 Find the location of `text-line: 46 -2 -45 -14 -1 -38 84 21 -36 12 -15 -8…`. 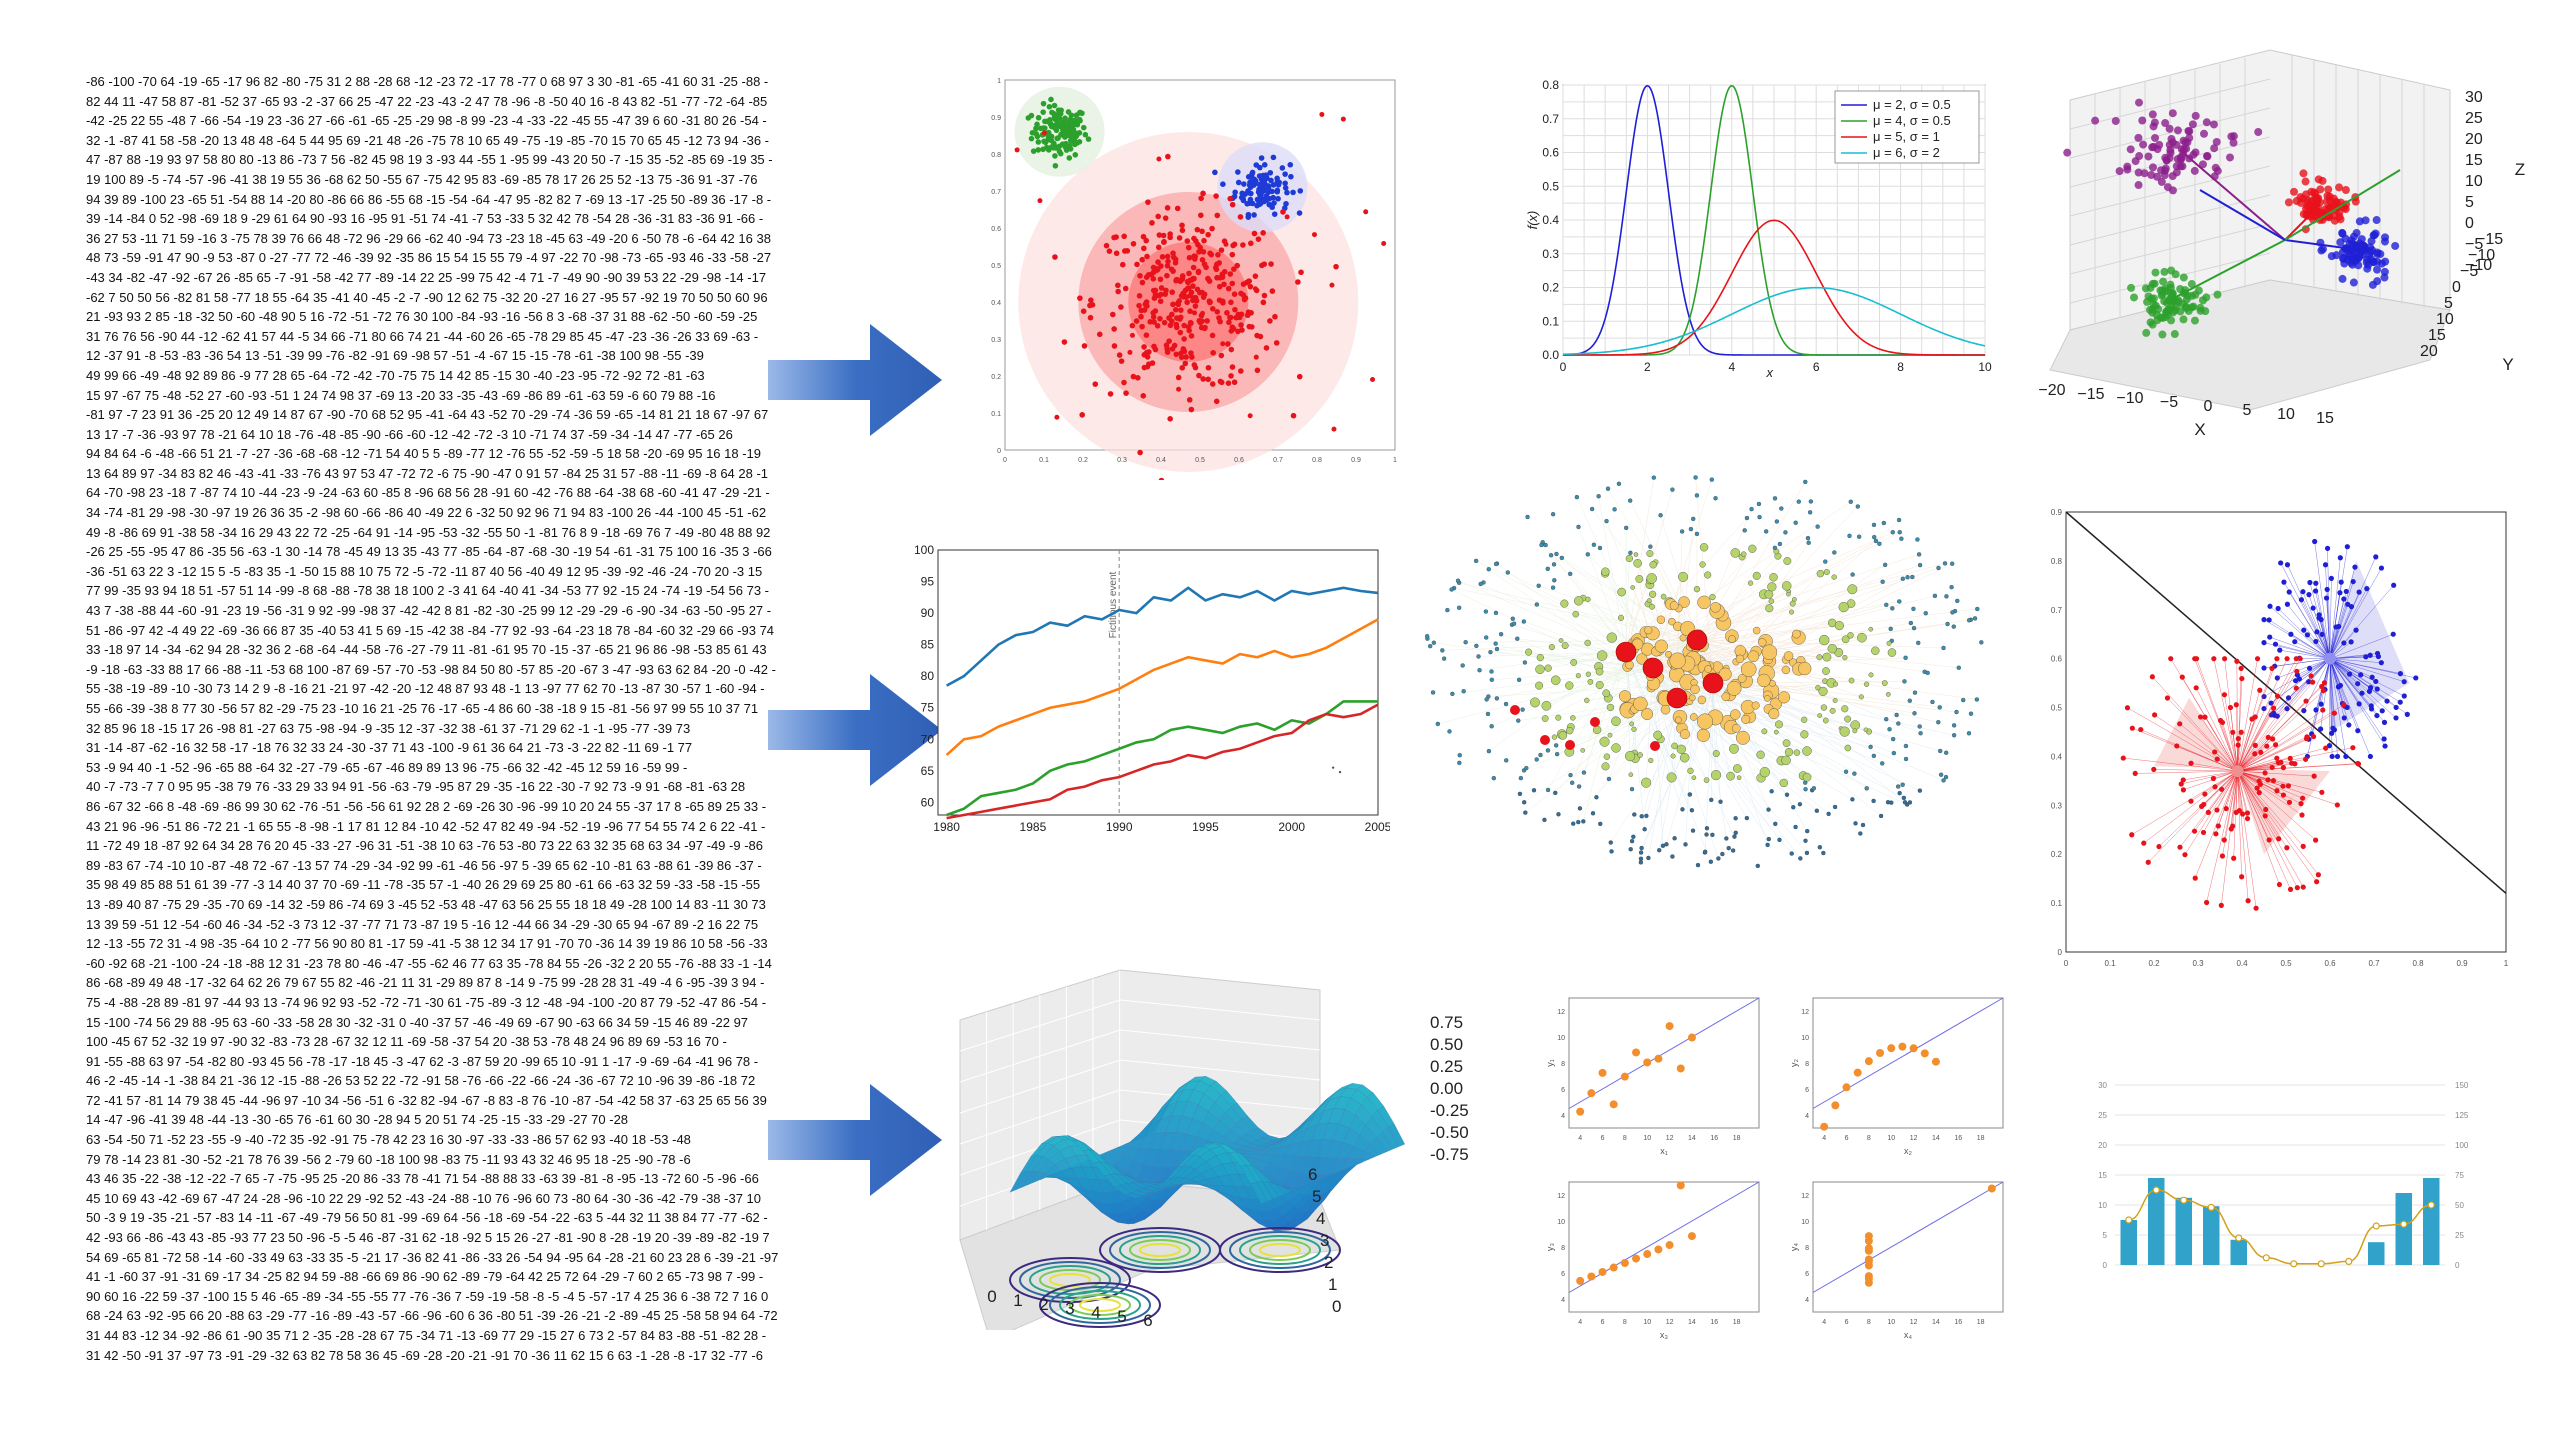

text-line: 46 -2 -45 -14 -1 -38 84 21 -36 12 -15 -8… is located at coordinates (421, 1081).